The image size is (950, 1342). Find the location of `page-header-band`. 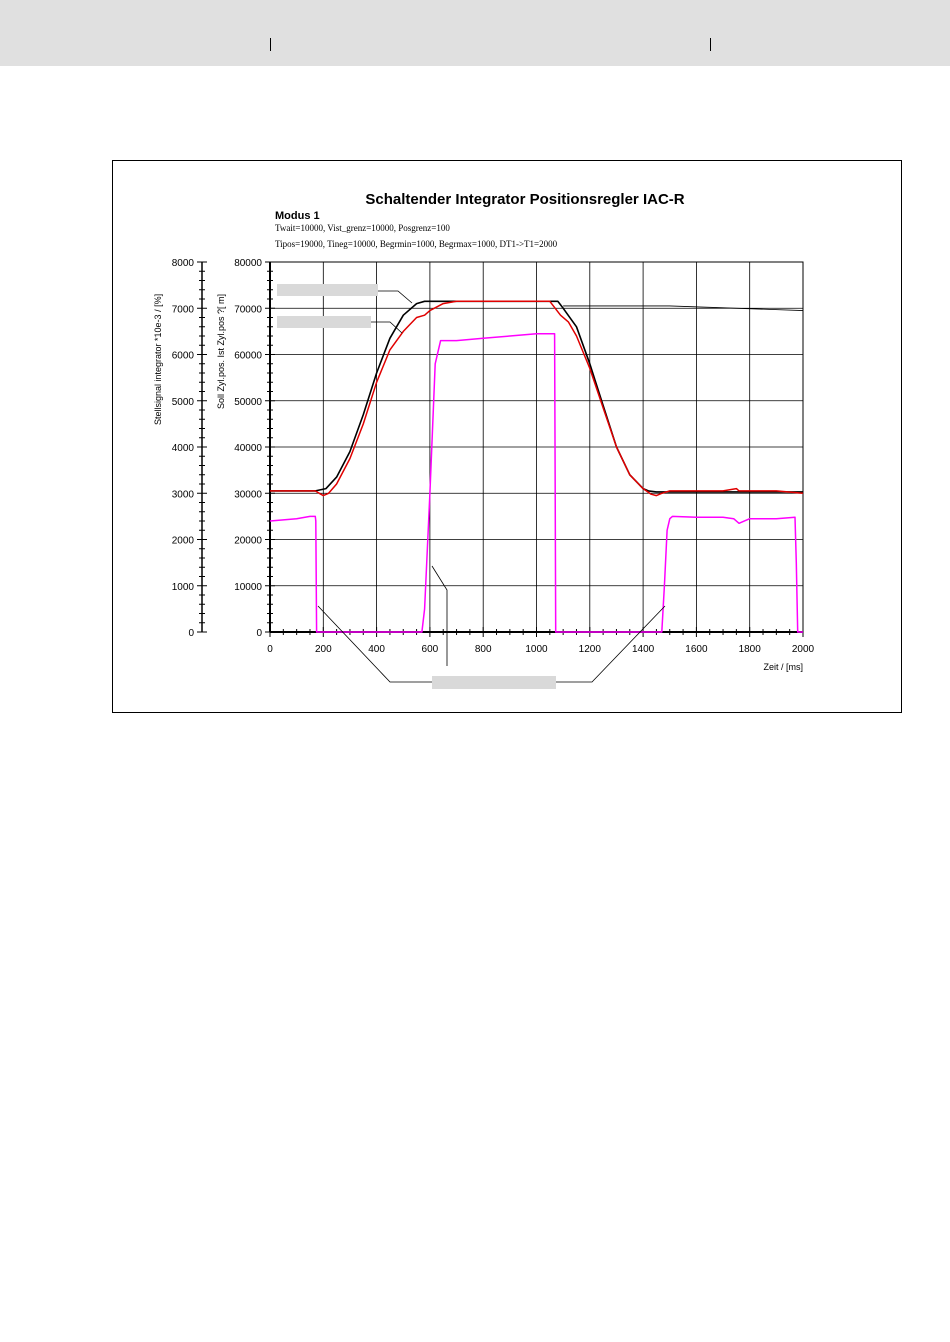

page-header-band is located at coordinates (475, 33).